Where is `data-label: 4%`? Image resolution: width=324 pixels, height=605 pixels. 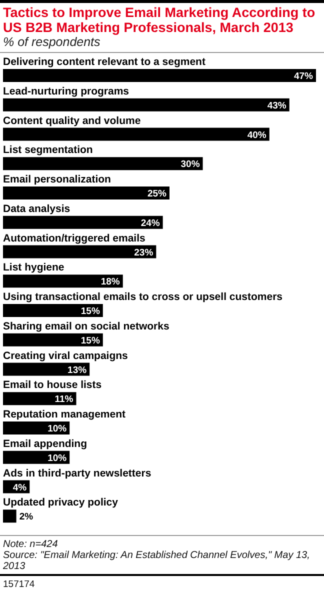
data-label: 4% is located at coordinates (20, 488).